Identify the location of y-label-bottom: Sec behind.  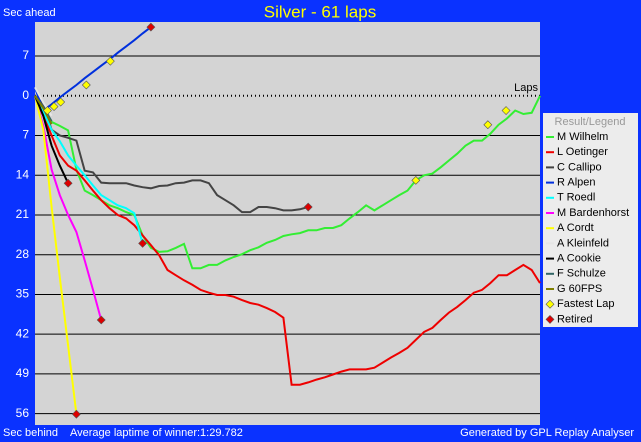
(30, 433).